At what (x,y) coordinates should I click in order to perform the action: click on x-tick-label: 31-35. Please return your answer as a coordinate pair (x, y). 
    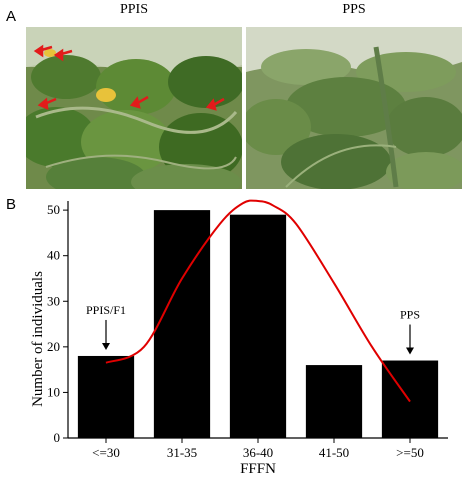
    Looking at the image, I should click on (182, 452).